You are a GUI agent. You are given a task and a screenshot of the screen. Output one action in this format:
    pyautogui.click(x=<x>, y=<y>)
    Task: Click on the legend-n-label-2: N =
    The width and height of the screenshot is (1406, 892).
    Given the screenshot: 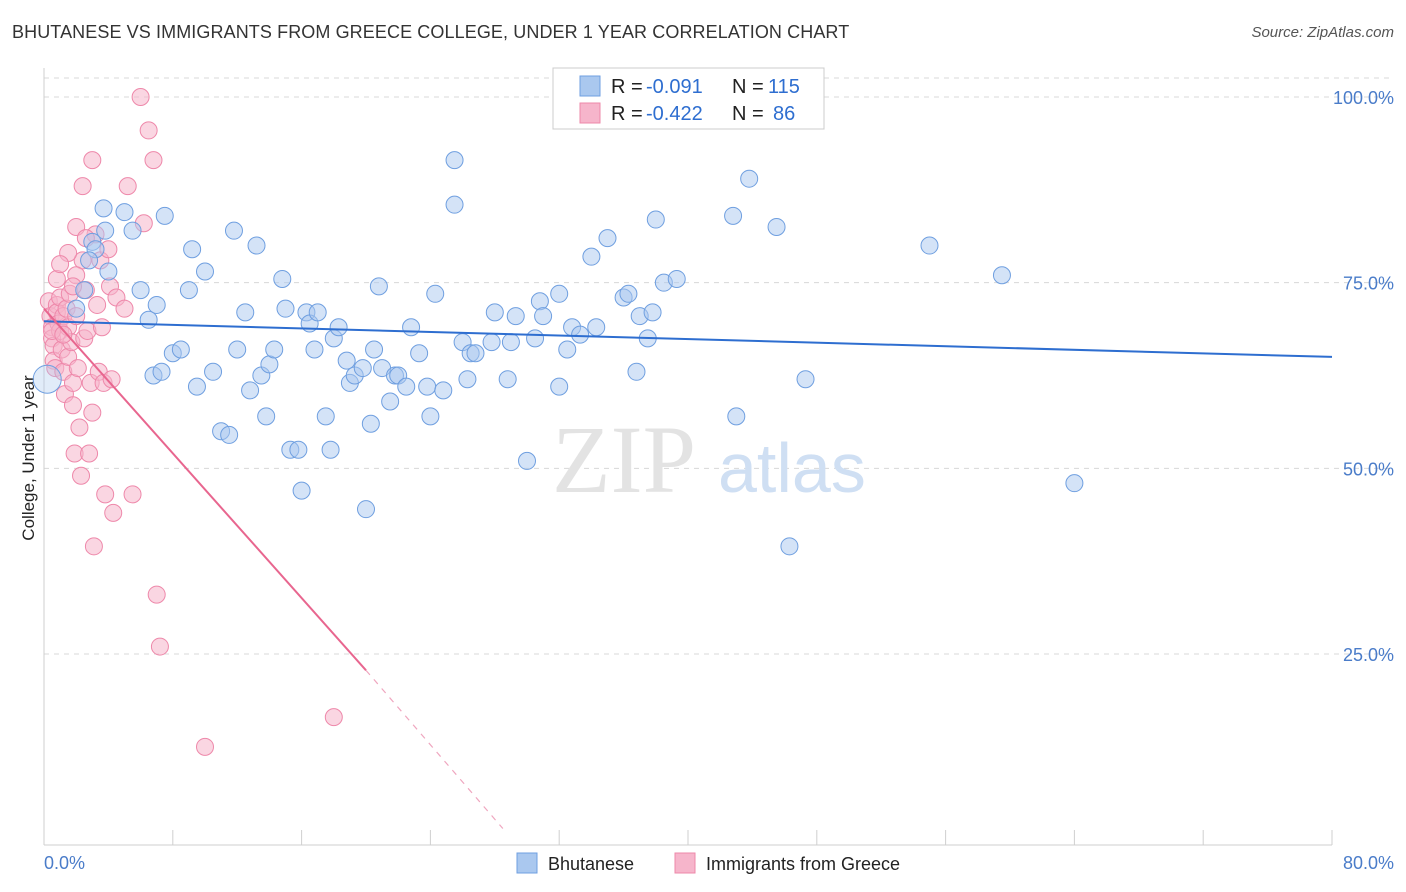 What is the action you would take?
    pyautogui.click(x=748, y=114)
    